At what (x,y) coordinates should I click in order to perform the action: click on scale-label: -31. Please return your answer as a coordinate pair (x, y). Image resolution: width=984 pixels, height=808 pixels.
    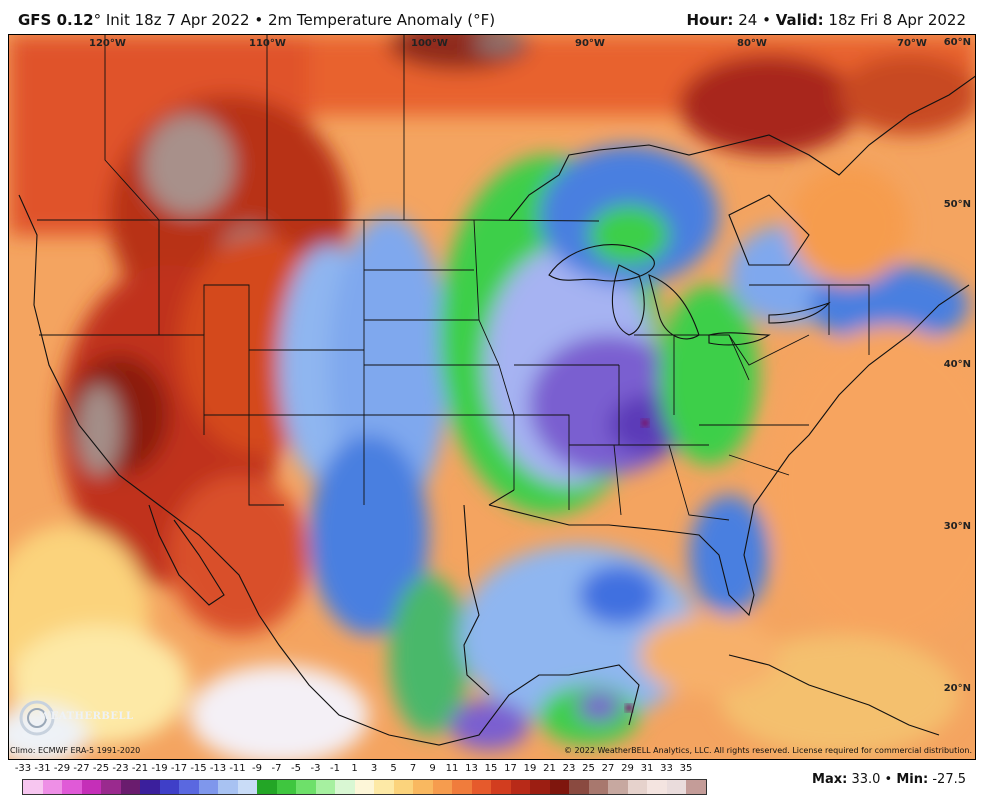
    Looking at the image, I should click on (42, 768).